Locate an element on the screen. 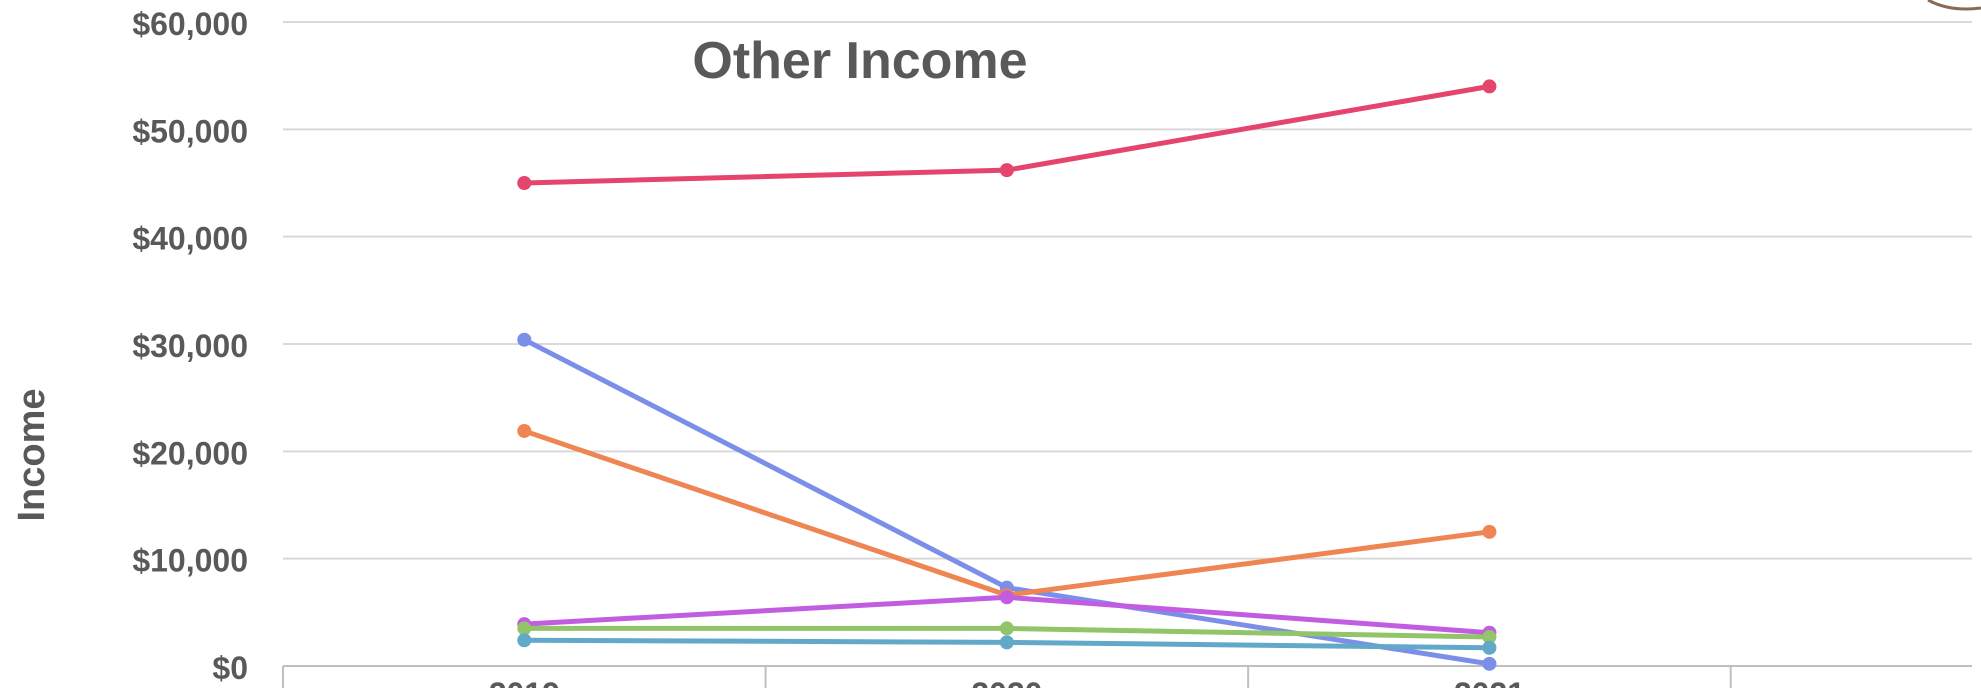 This screenshot has height=688, width=1981. y-tick-label: $50,000 is located at coordinates (190, 131).